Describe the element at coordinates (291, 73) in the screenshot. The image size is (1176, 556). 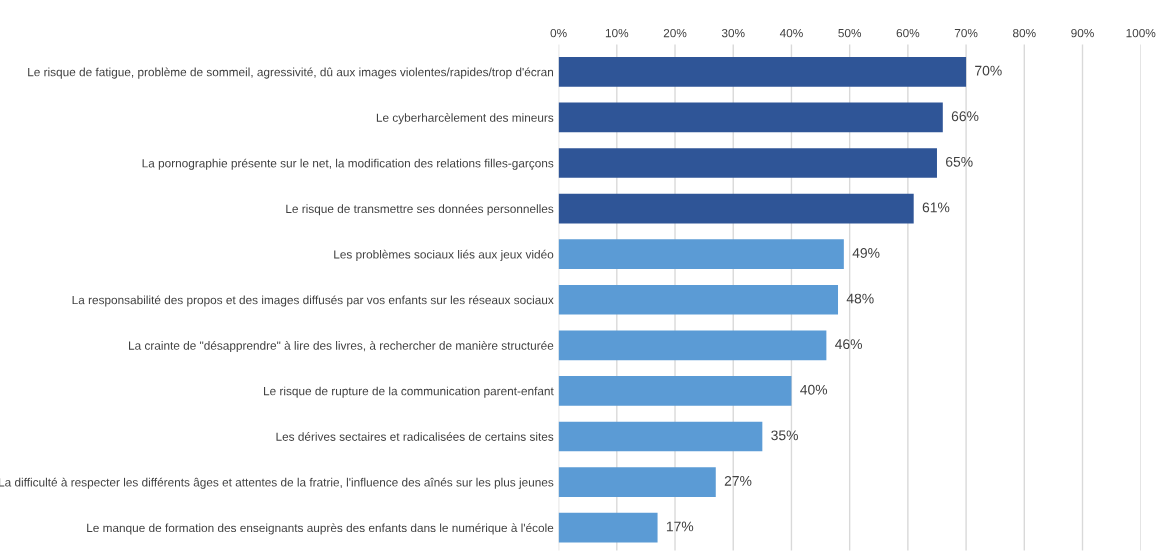
I see `y-tick-label: Le risque de fatigue, problème de sommeil, agressivité, dû aux images violentes/rapides/trop d'écran` at that location.